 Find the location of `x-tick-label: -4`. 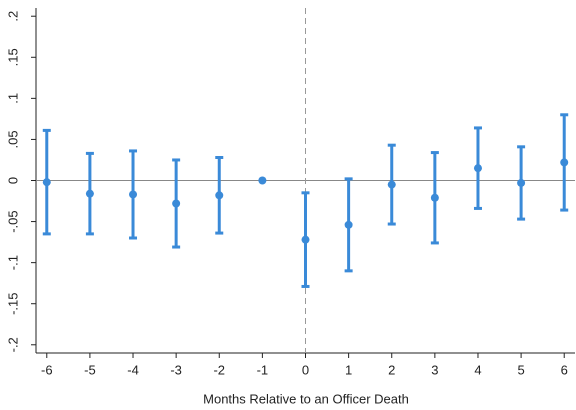

x-tick-label: -4 is located at coordinates (133, 369).